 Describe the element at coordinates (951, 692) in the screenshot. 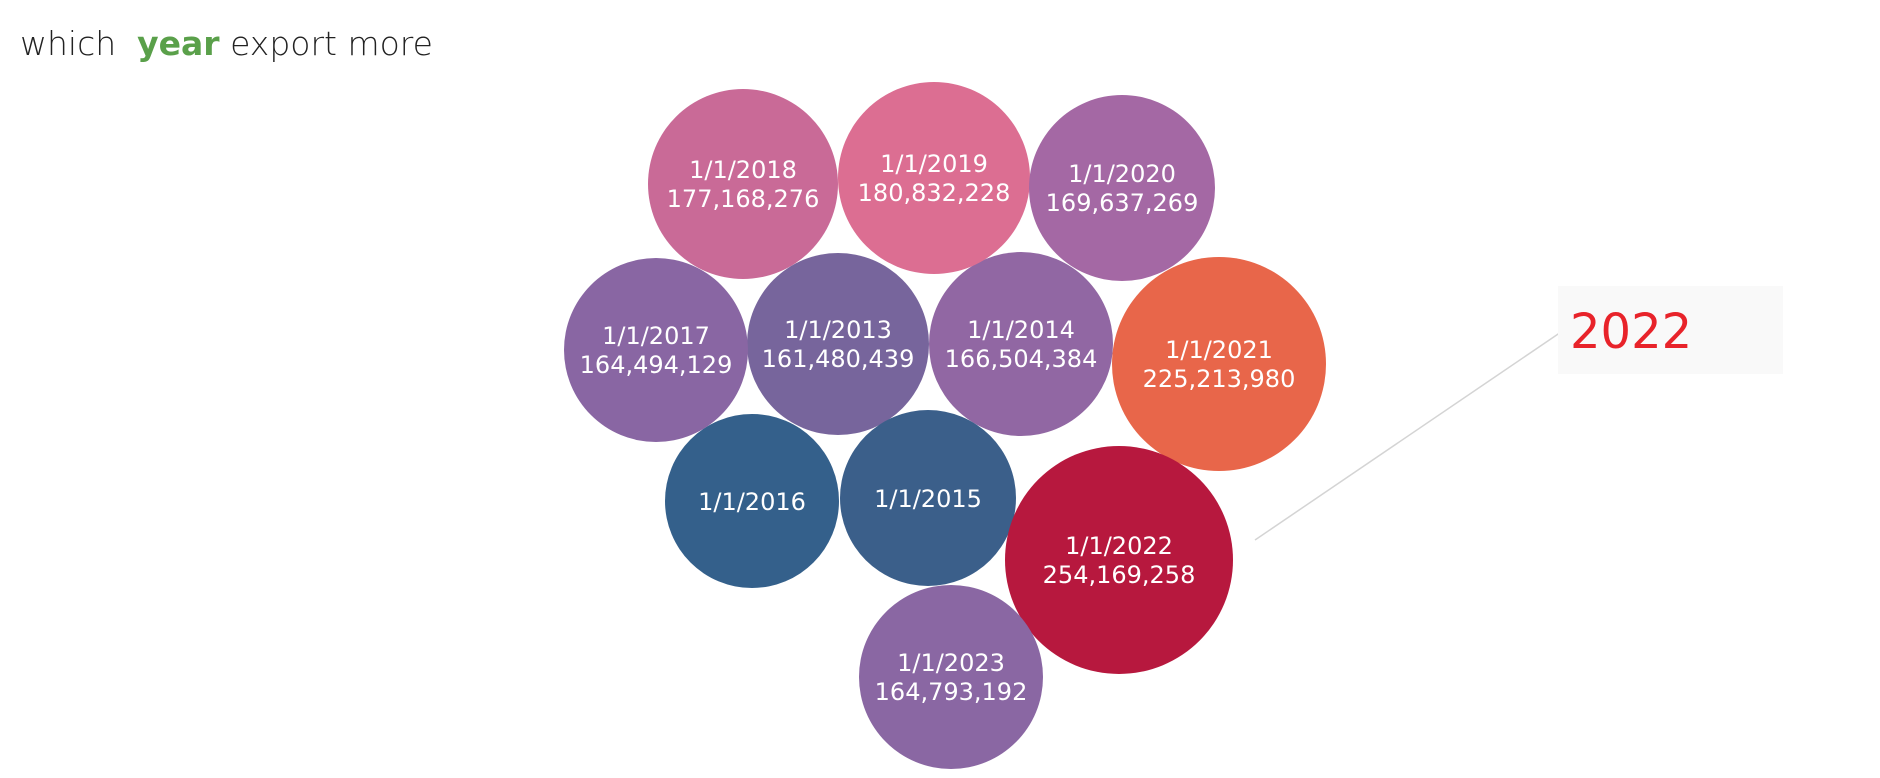

I see `bubble-value-label: 164,793,192` at that location.